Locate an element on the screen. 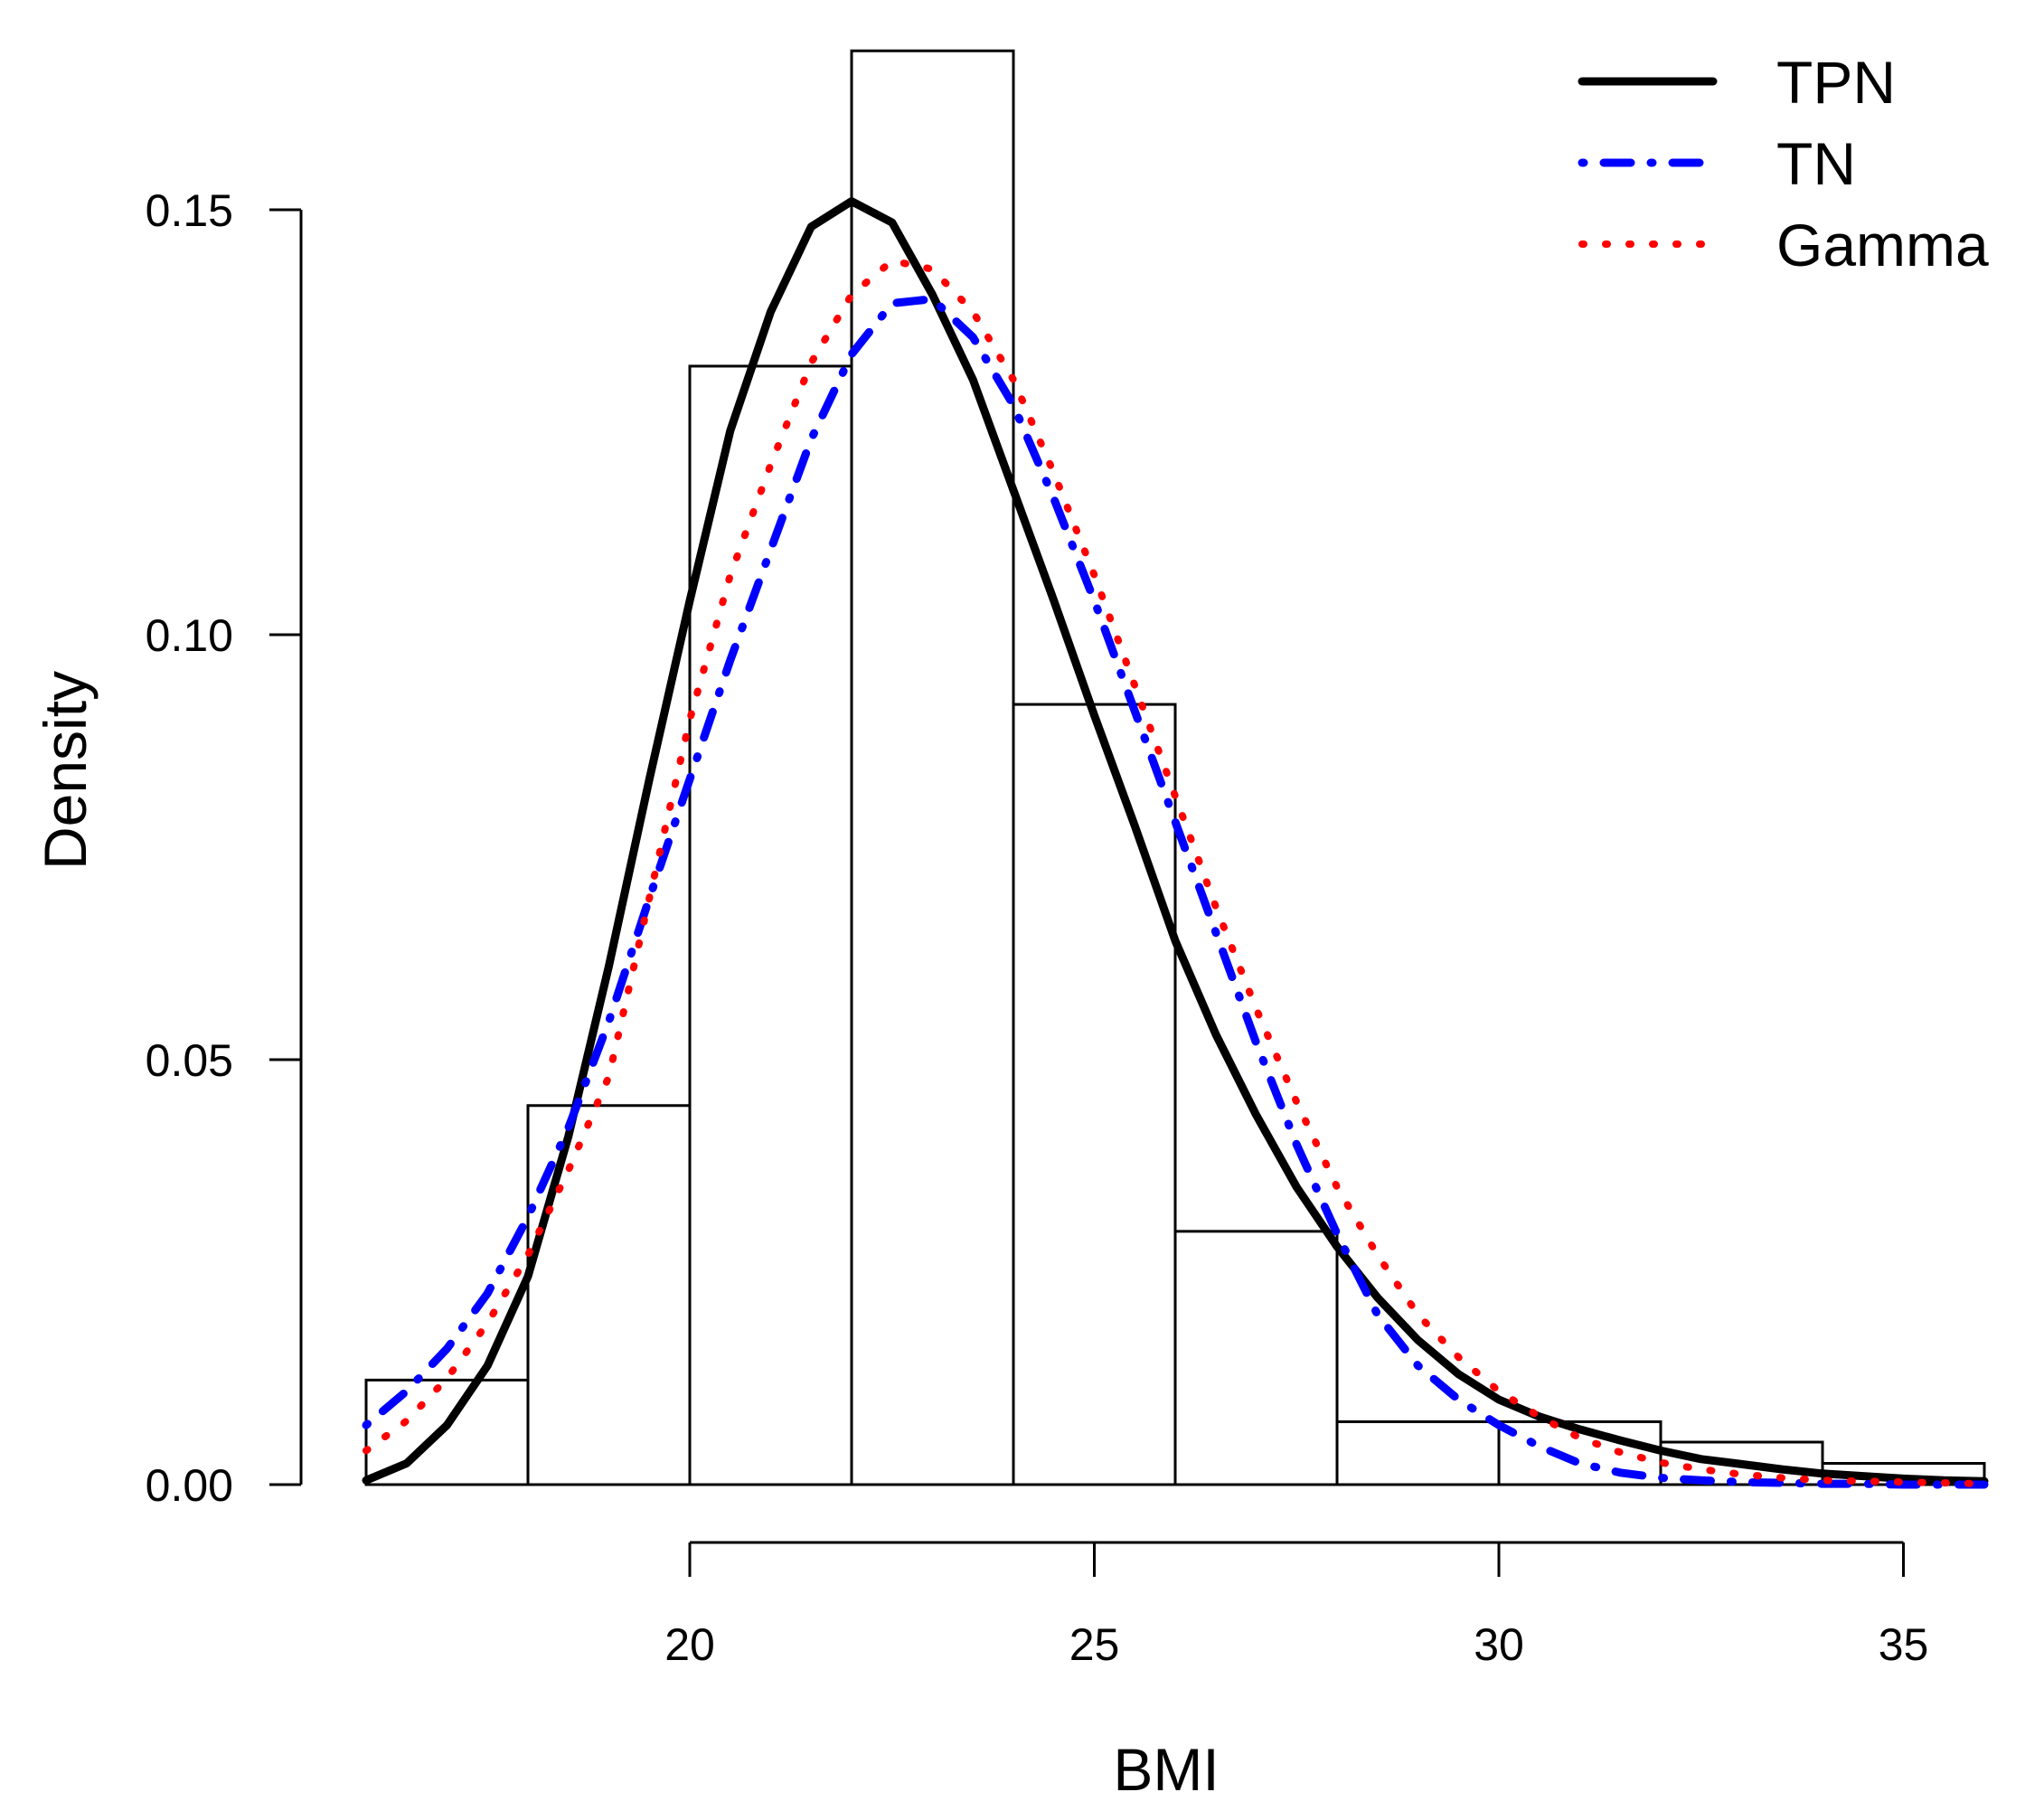  legend: TPN TN Gamma is located at coordinates (1784, 163).